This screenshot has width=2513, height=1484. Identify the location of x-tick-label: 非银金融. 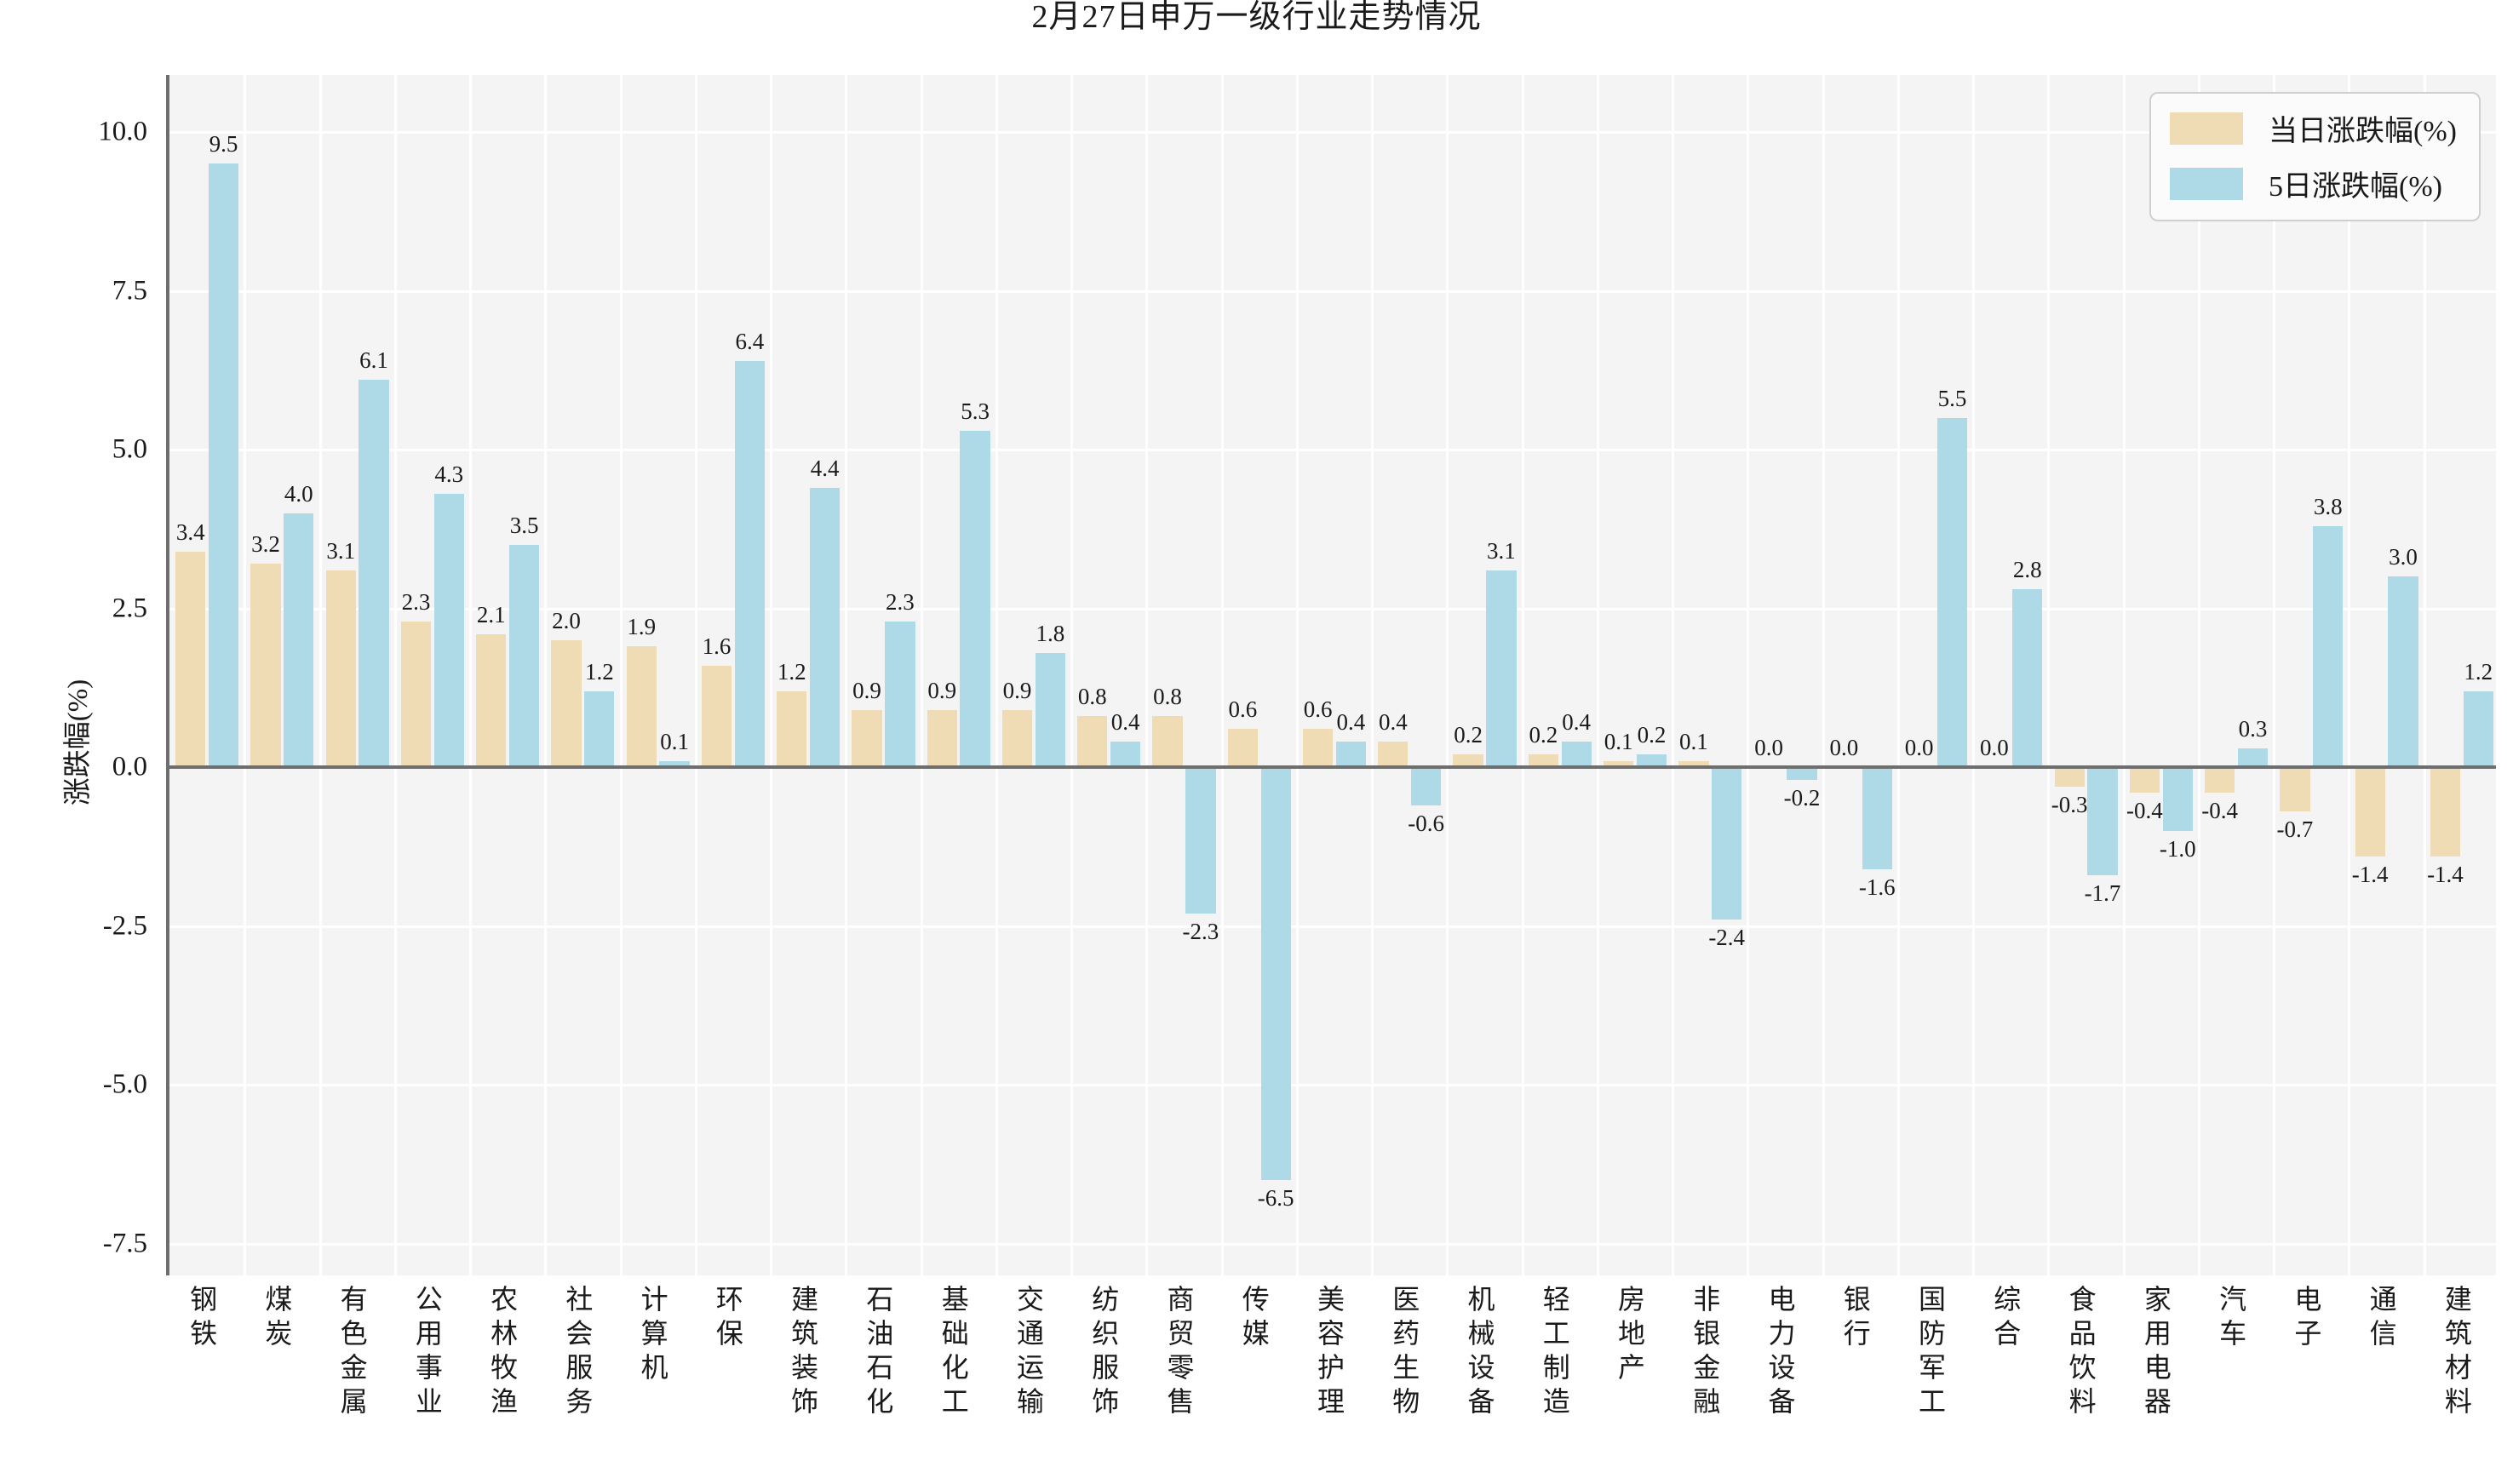
(1707, 1350).